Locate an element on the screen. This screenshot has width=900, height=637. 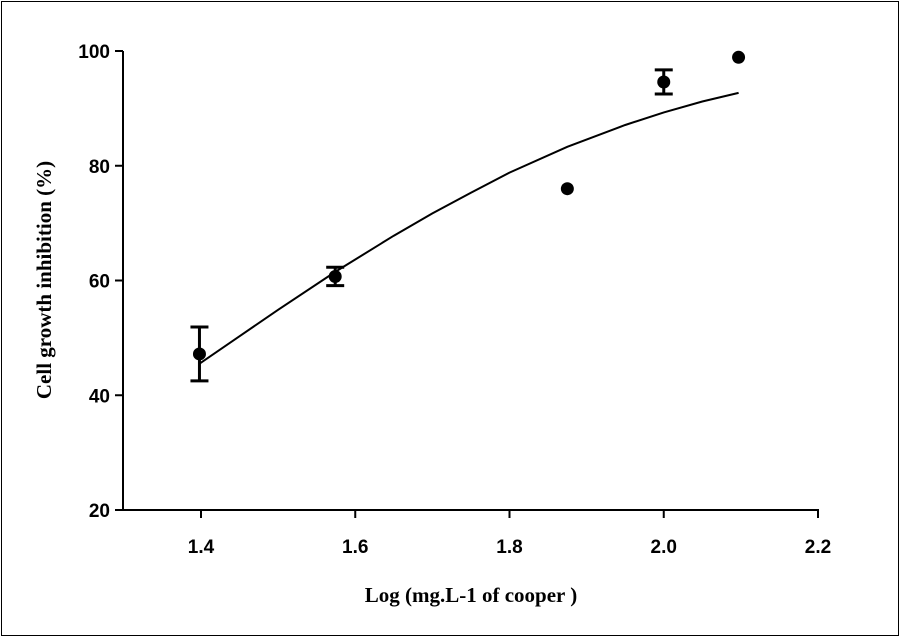
x-tick-label: 1.6 is located at coordinates (355, 547).